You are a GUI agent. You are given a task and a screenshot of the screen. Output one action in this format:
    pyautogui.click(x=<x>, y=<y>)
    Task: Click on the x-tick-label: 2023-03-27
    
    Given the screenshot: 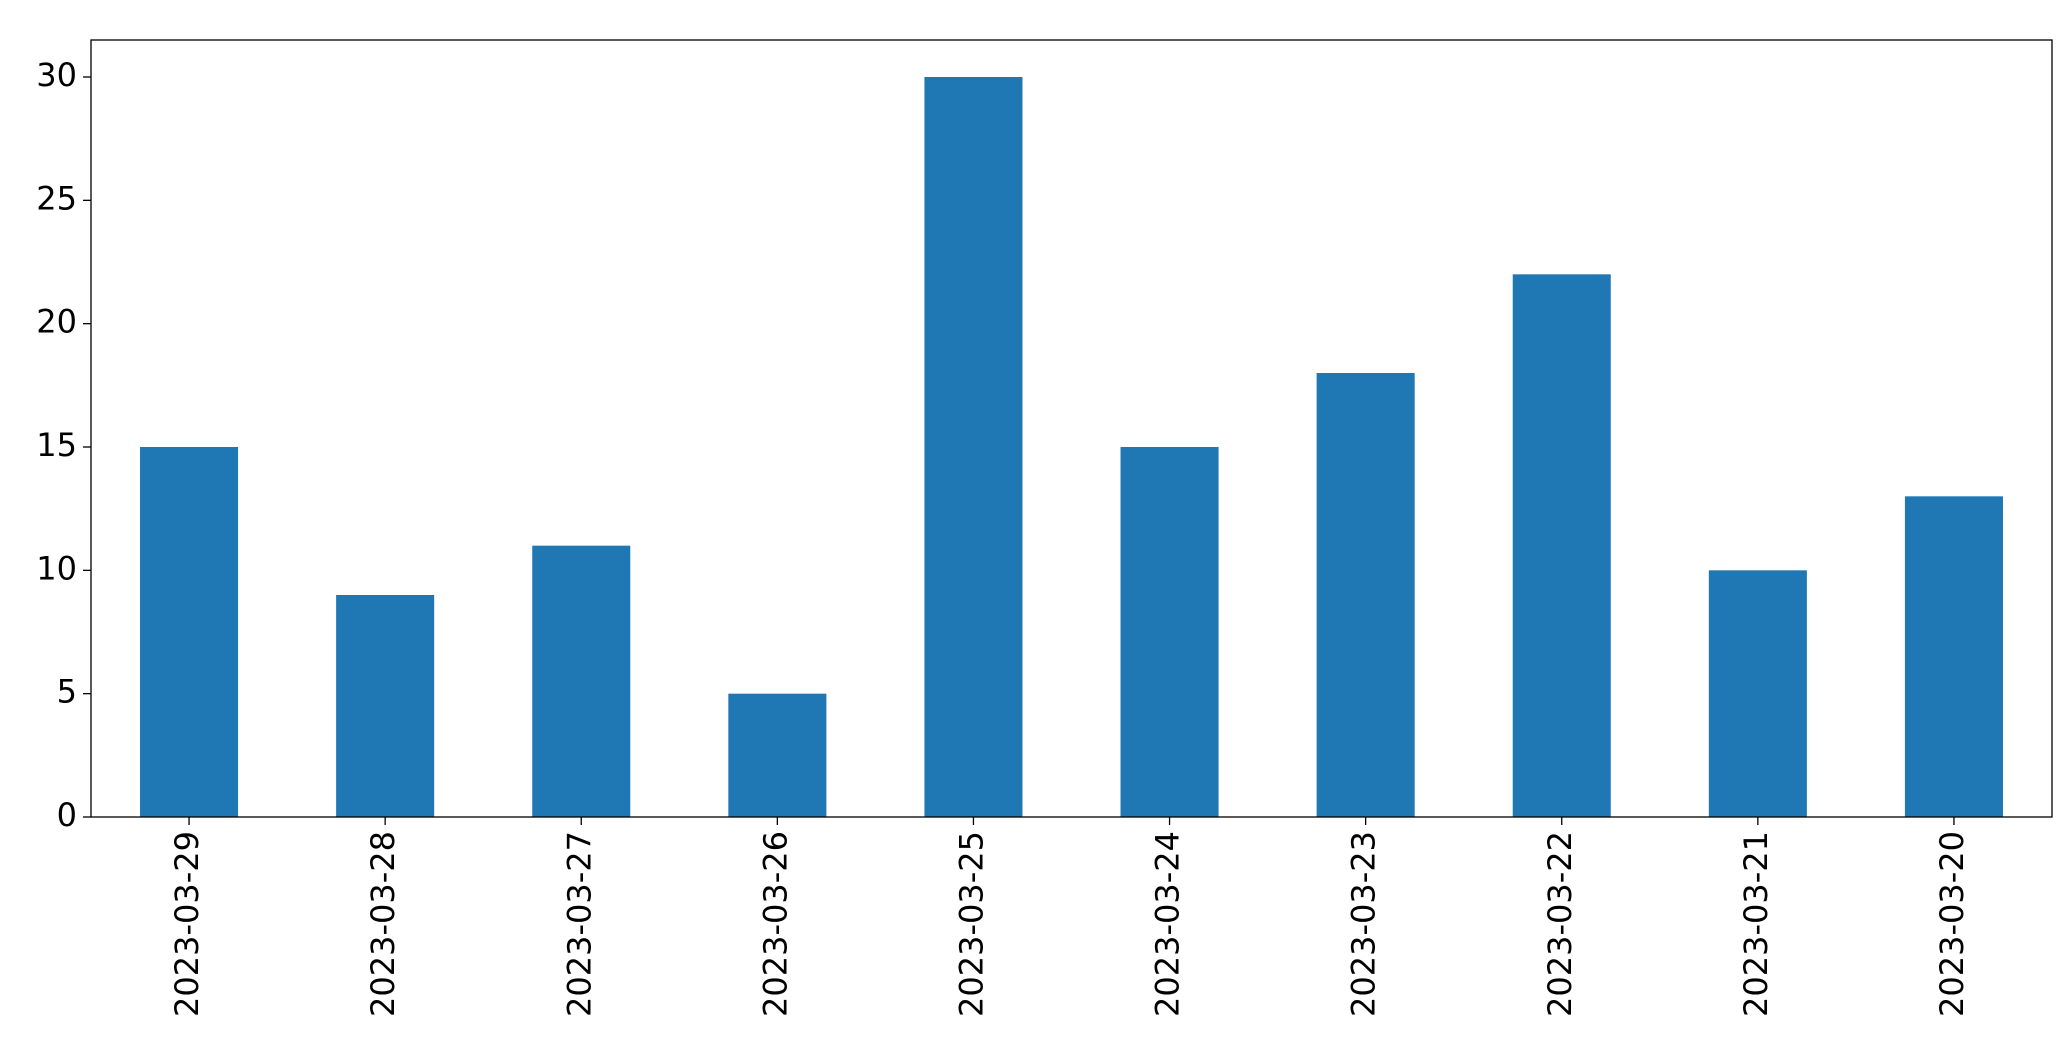 What is the action you would take?
    pyautogui.click(x=579, y=924)
    